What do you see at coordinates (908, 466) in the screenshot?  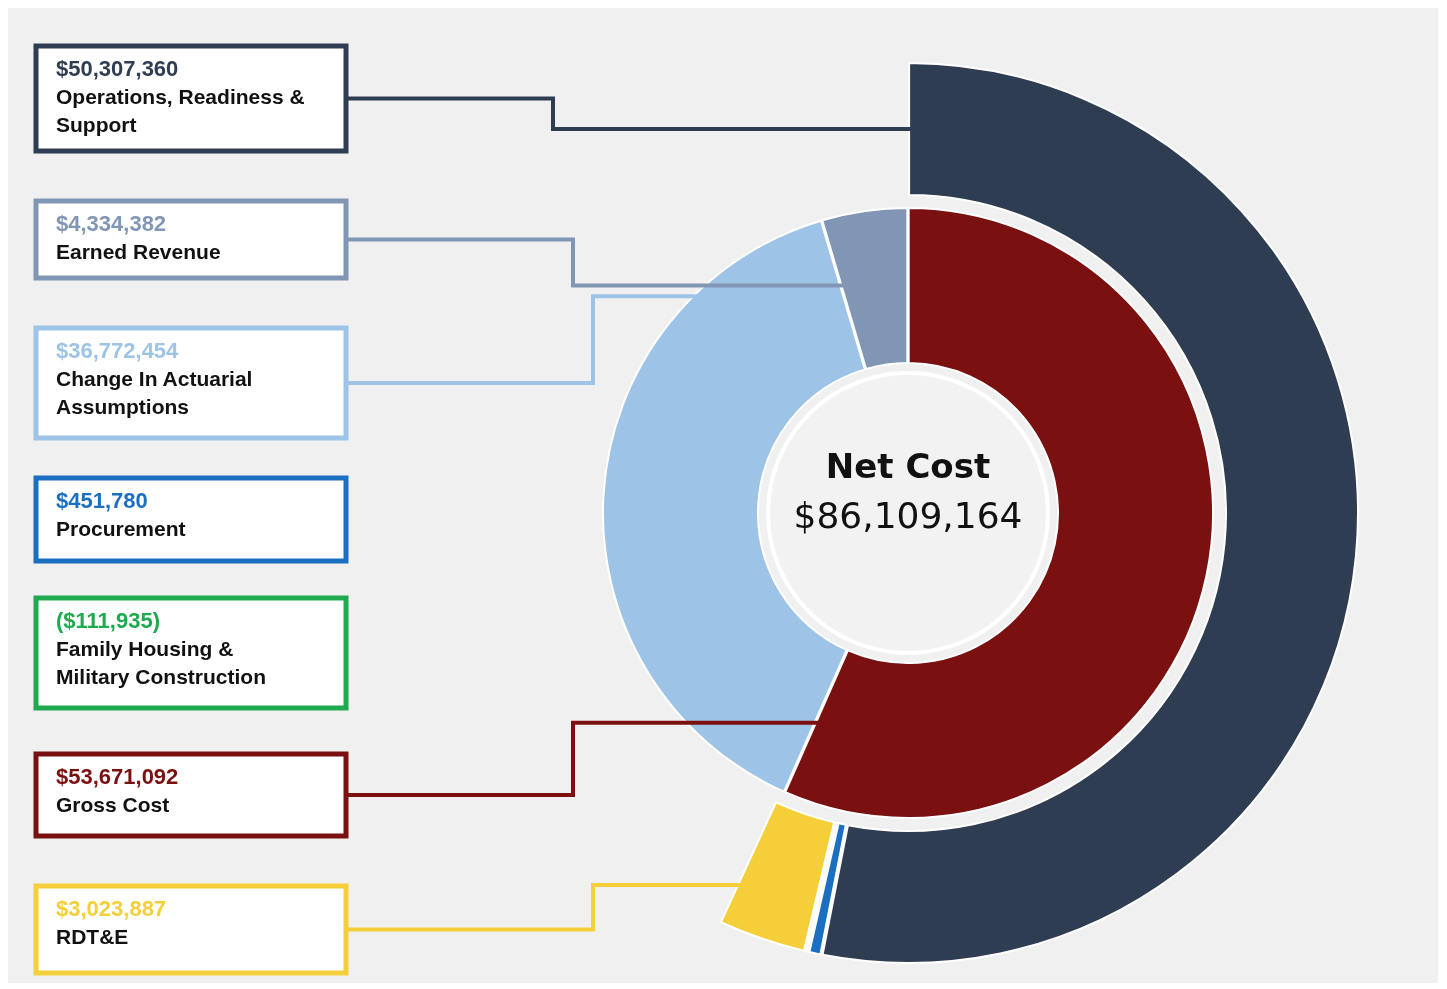 I see `text: Net Cost` at bounding box center [908, 466].